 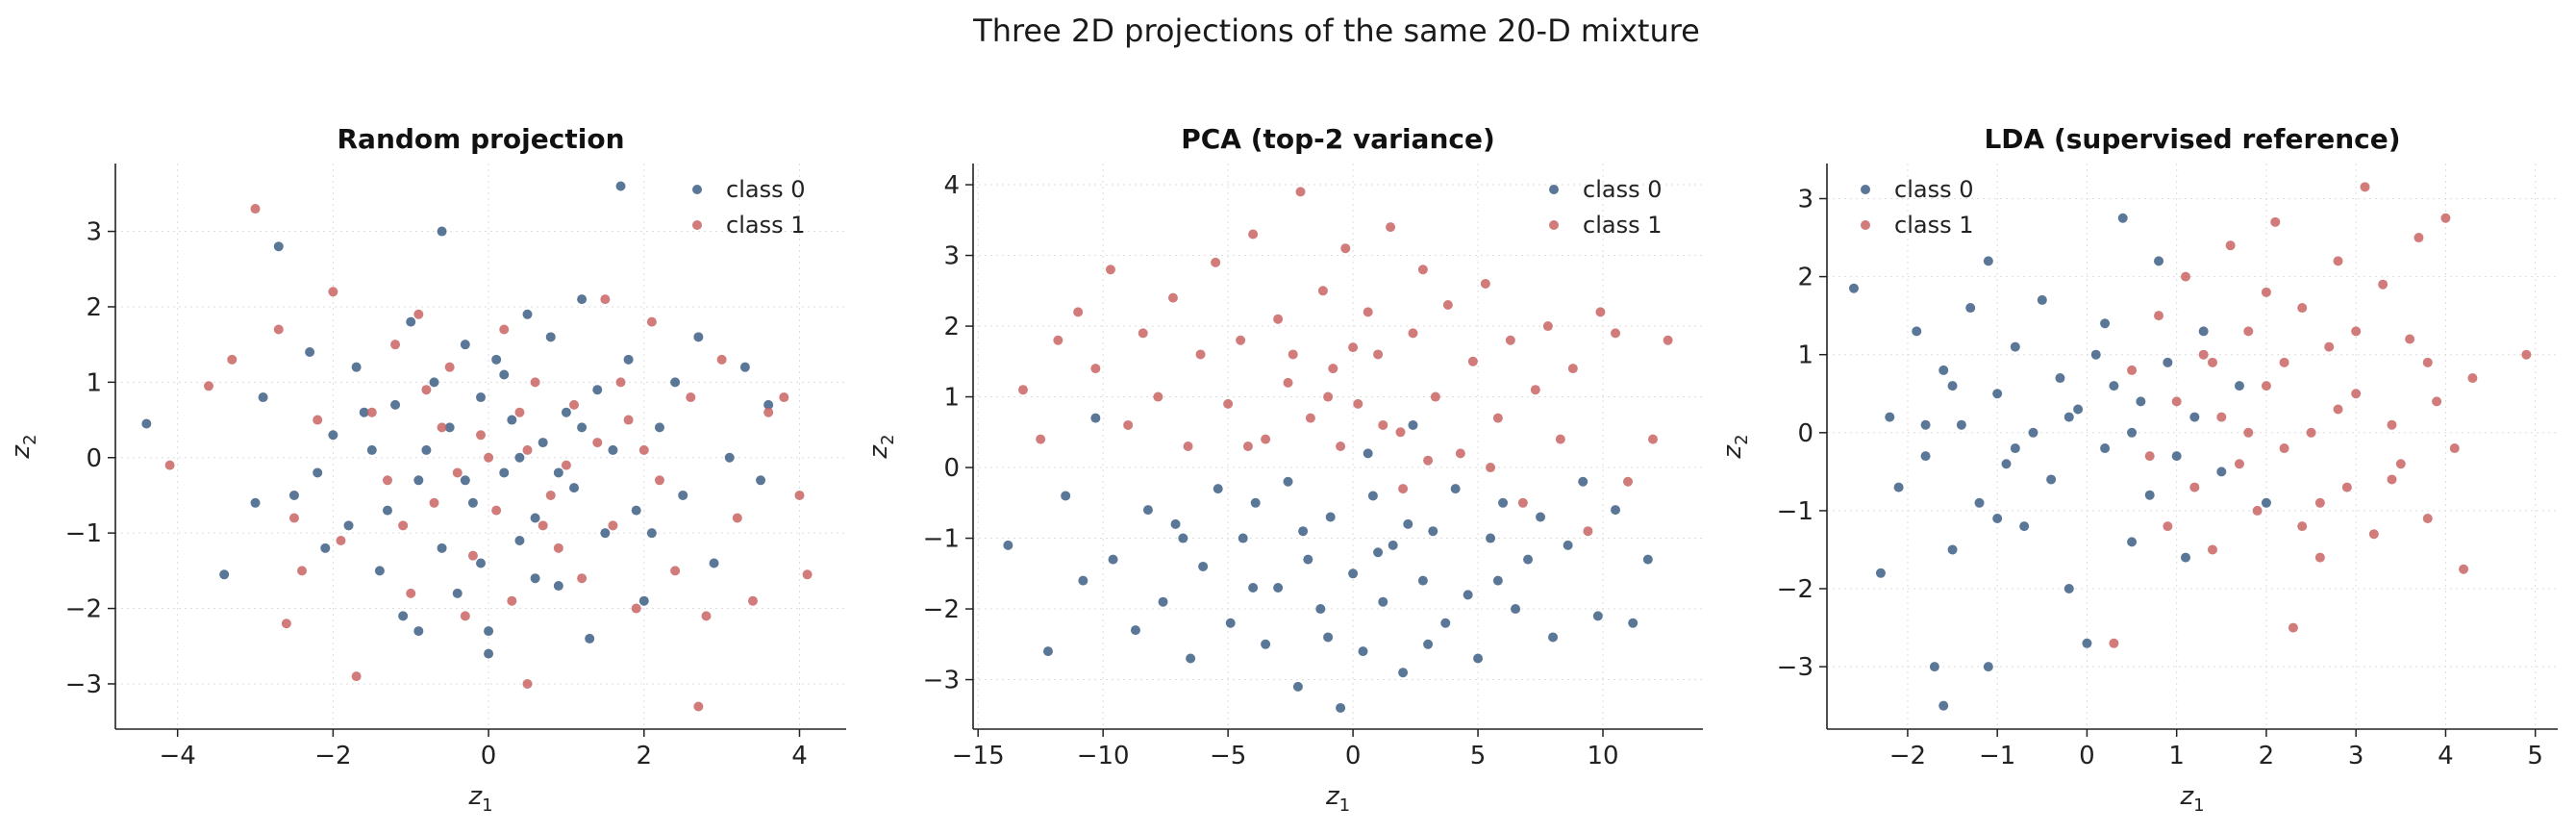 I want to click on y-tick-label: 3, so click(x=94, y=233).